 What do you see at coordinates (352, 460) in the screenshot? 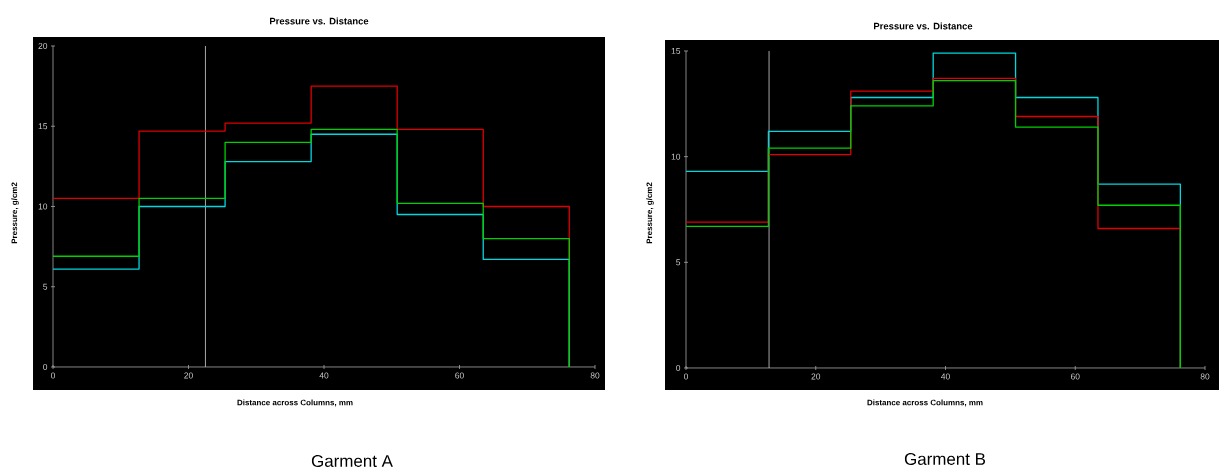
I see `text: Garment A` at bounding box center [352, 460].